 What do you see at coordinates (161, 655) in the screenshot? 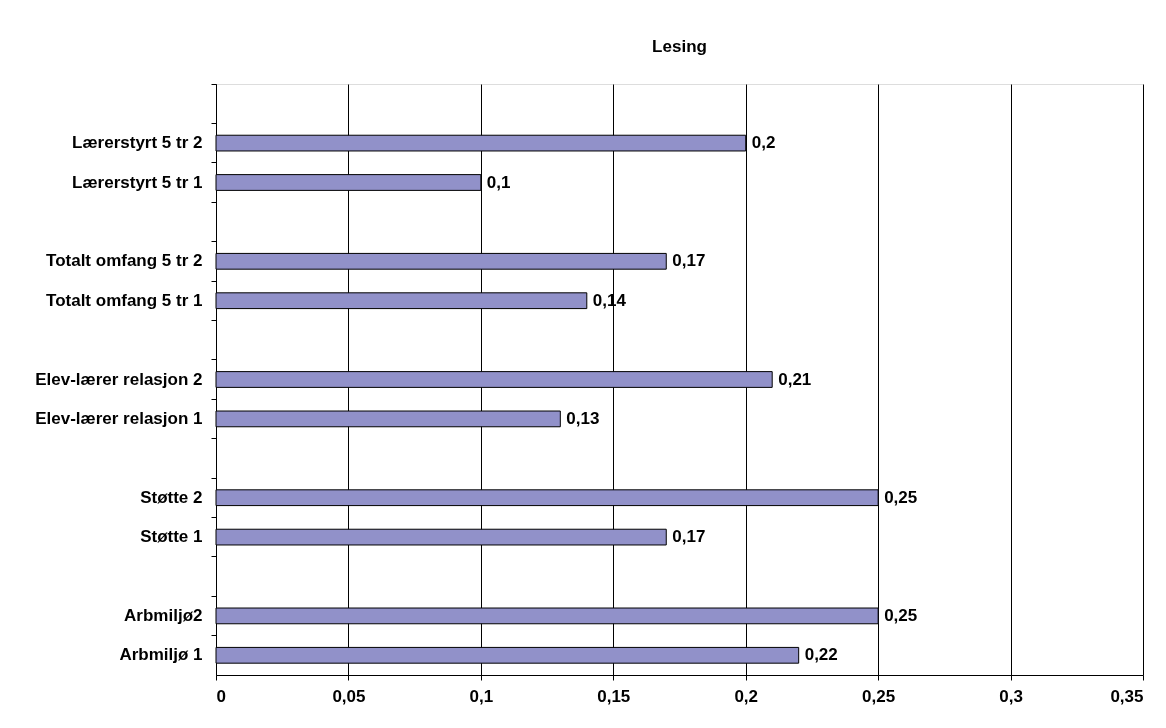
I see `y-tick-label: Arbmiljø 1` at bounding box center [161, 655].